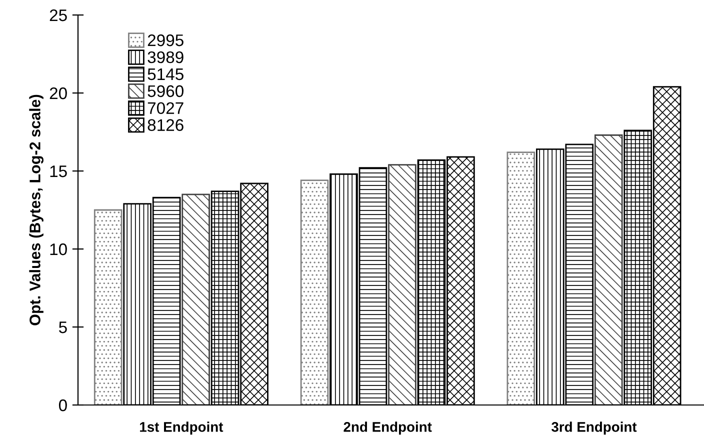 This screenshot has height=447, width=704. Describe the element at coordinates (62, 328) in the screenshot. I see `y-tick-label: 5` at that location.